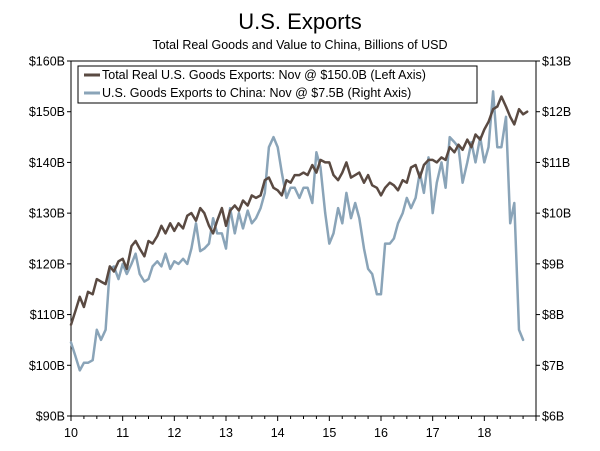  I want to click on left-axis-tick-label: $140B, so click(47, 163).